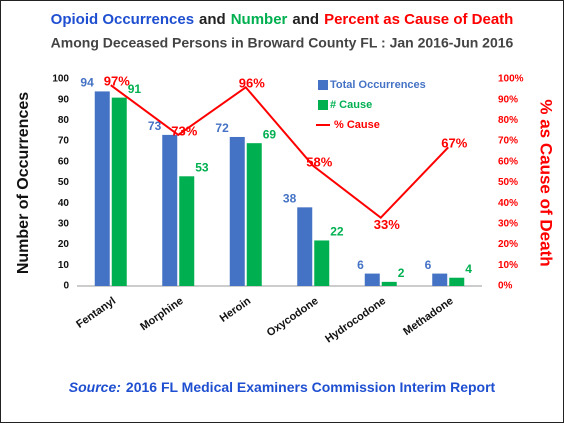 This screenshot has width=565, height=424. I want to click on y2-tick-label: 60%, so click(508, 161).